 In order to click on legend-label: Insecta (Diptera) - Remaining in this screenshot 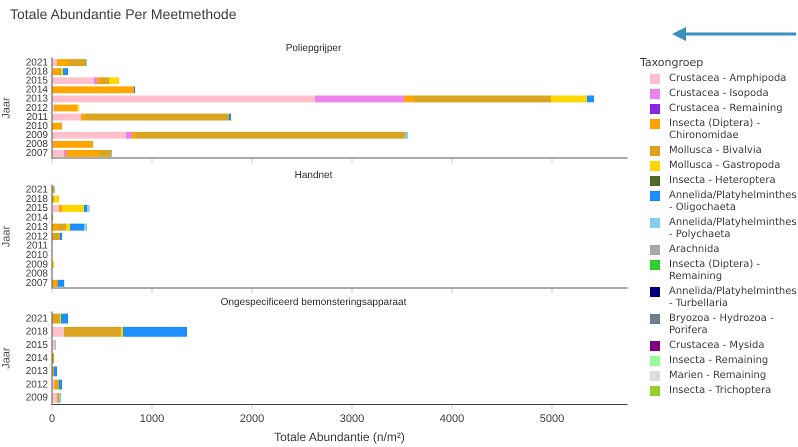, I will do `click(715, 271)`.